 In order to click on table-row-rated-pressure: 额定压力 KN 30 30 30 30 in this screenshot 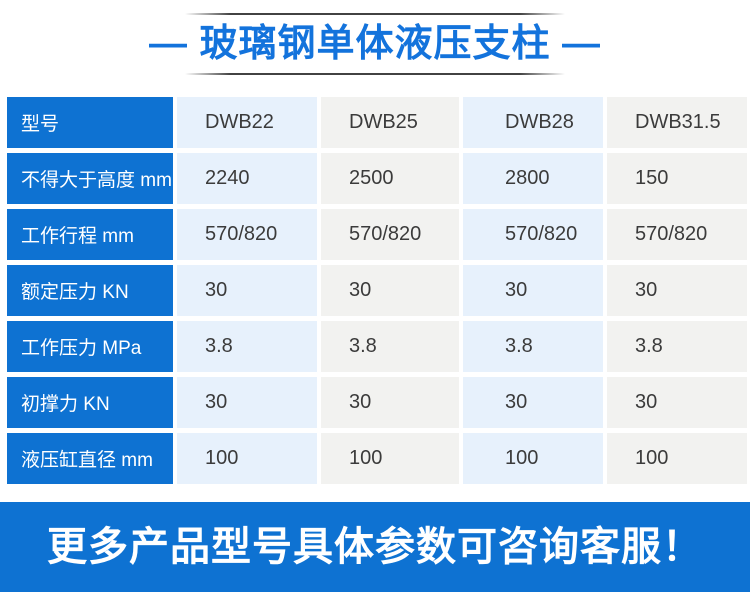, I will do `click(377, 290)`.